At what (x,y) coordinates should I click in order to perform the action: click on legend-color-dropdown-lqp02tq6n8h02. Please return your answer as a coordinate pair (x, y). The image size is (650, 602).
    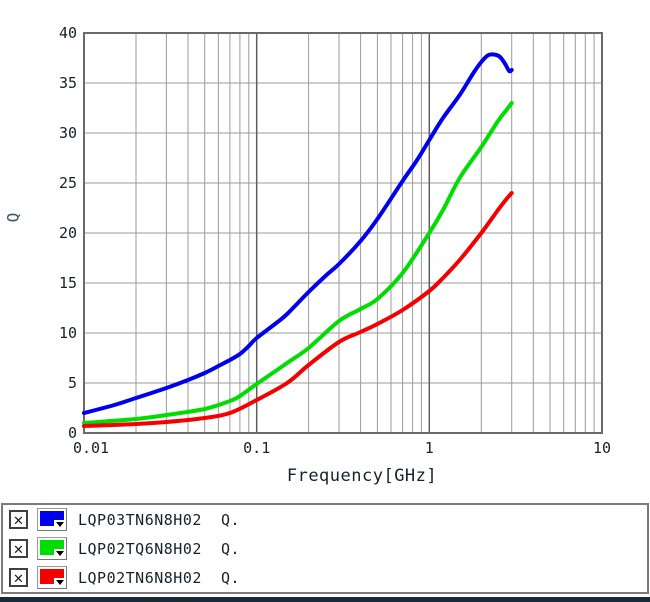
    Looking at the image, I should click on (52, 548).